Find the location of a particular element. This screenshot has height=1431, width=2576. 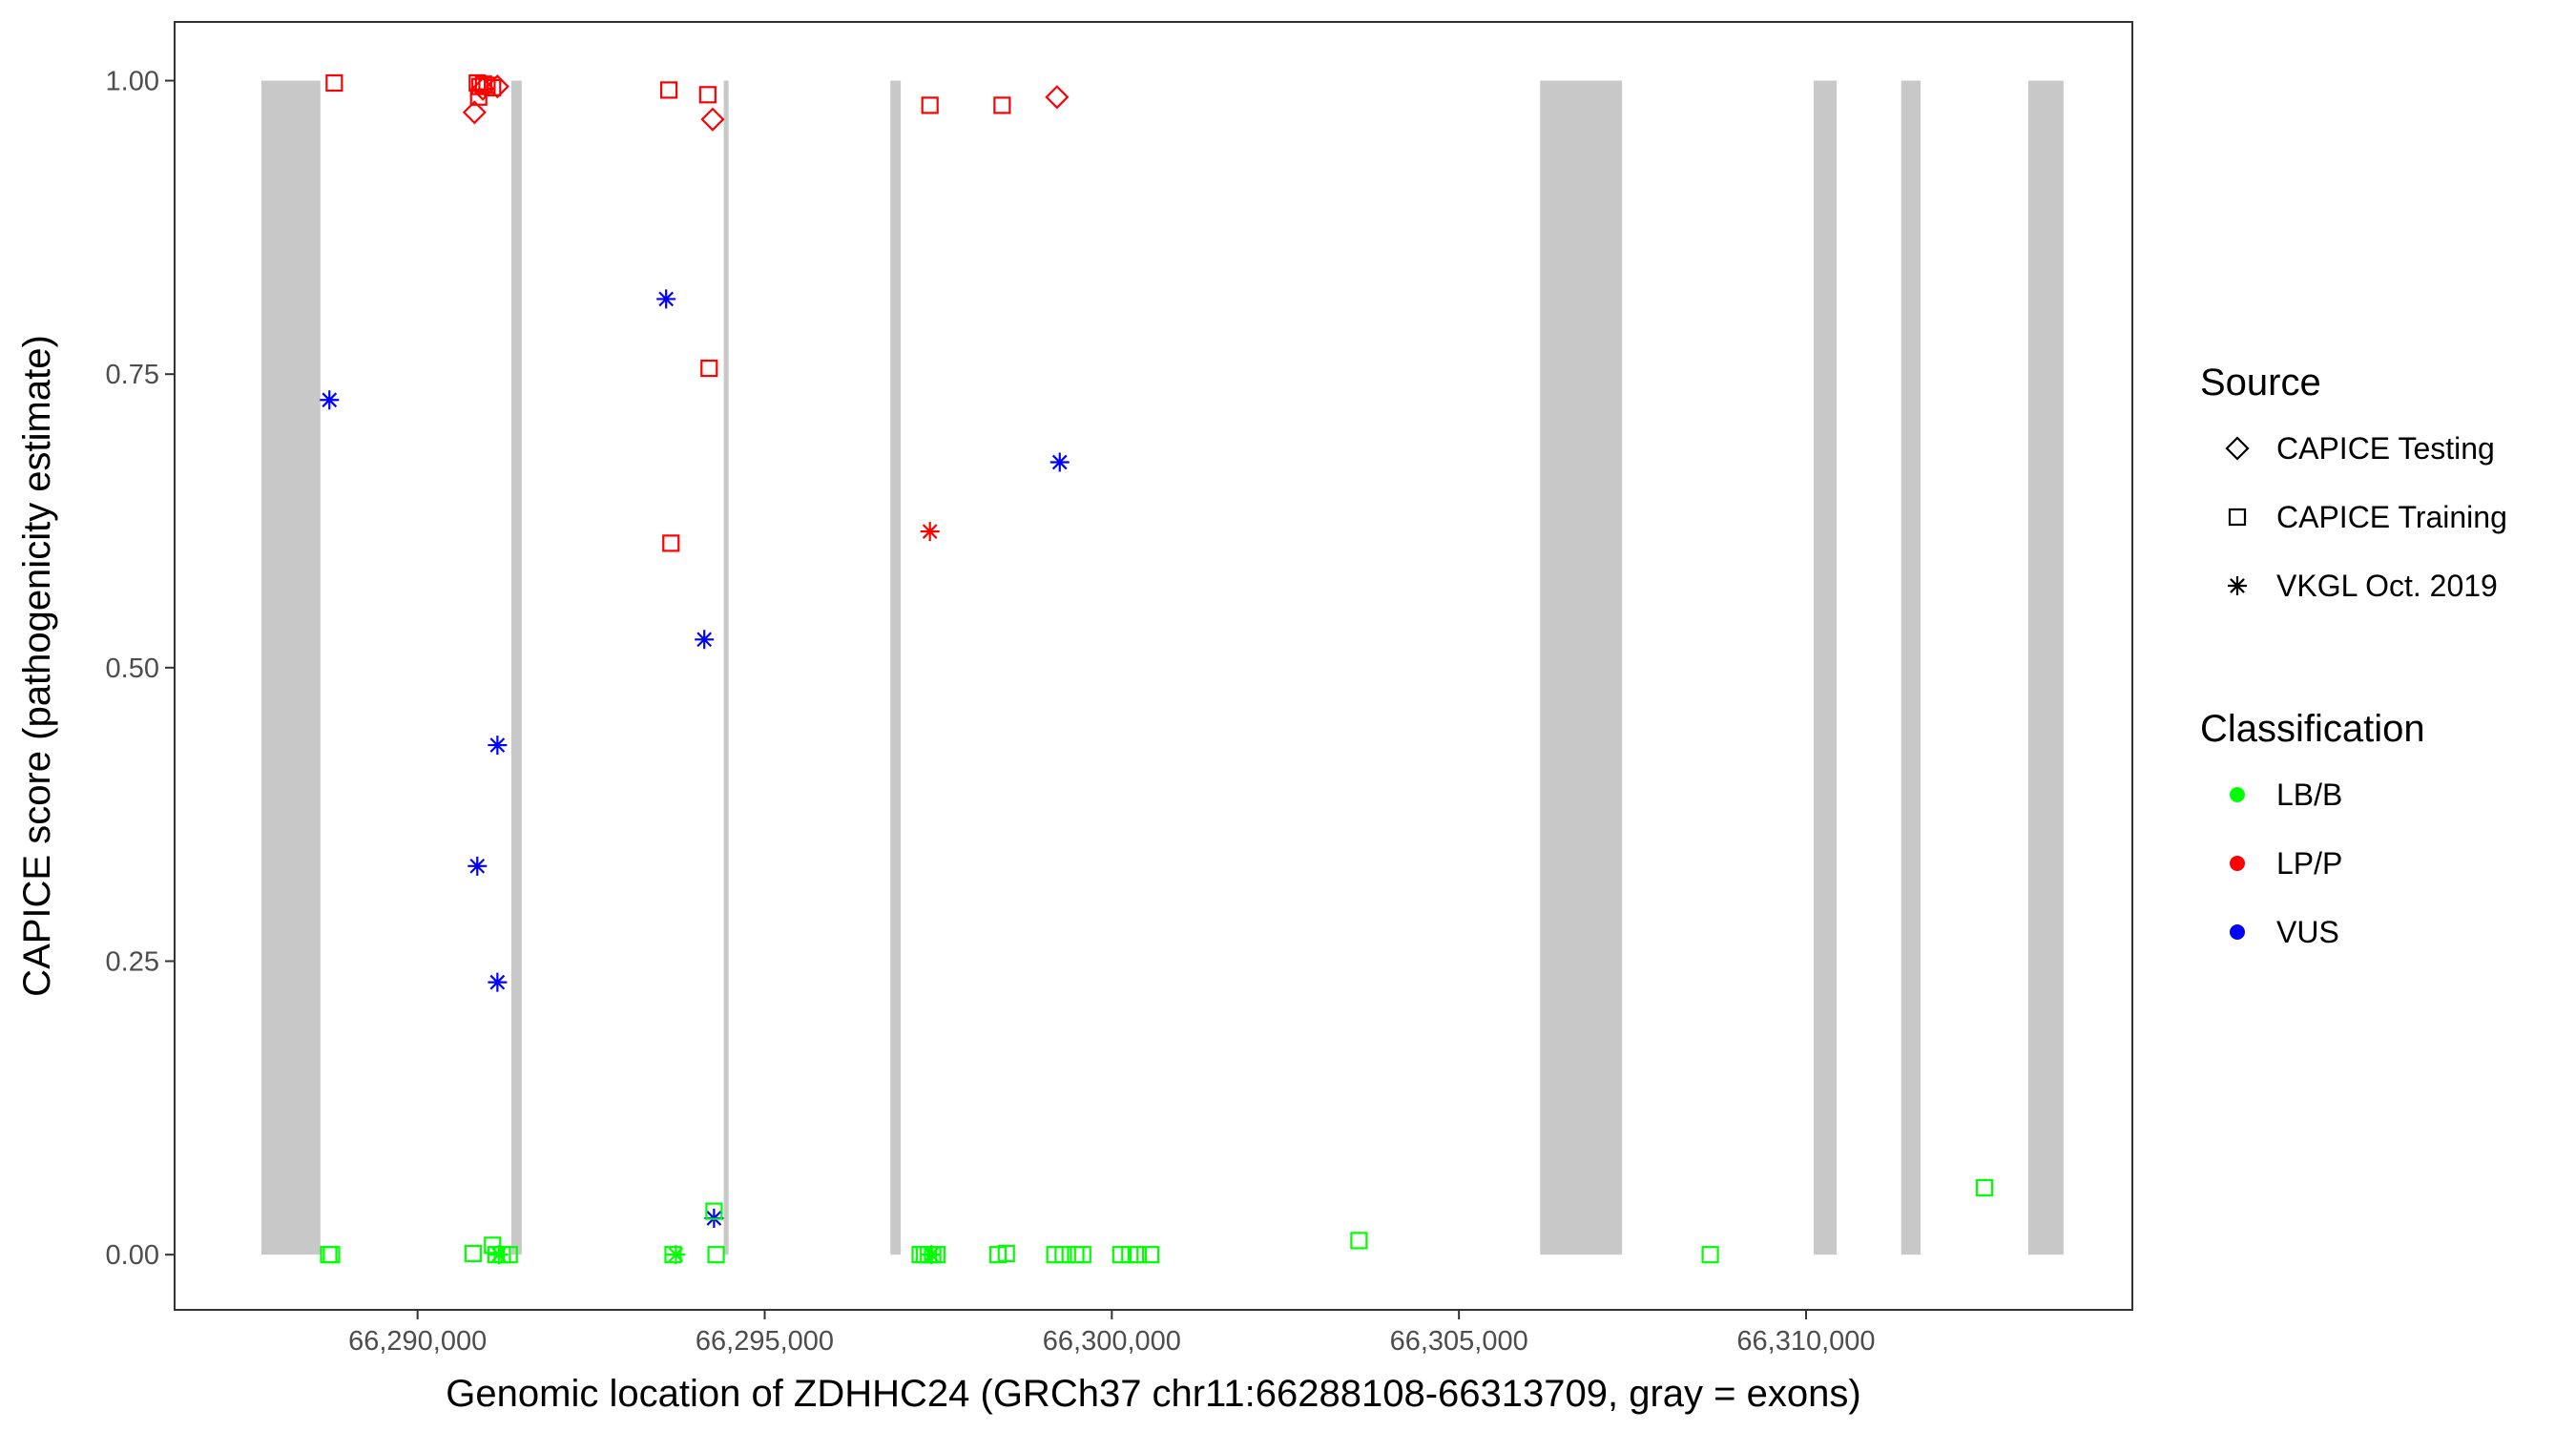

x-tick-label: 66,295,000 is located at coordinates (765, 1341).